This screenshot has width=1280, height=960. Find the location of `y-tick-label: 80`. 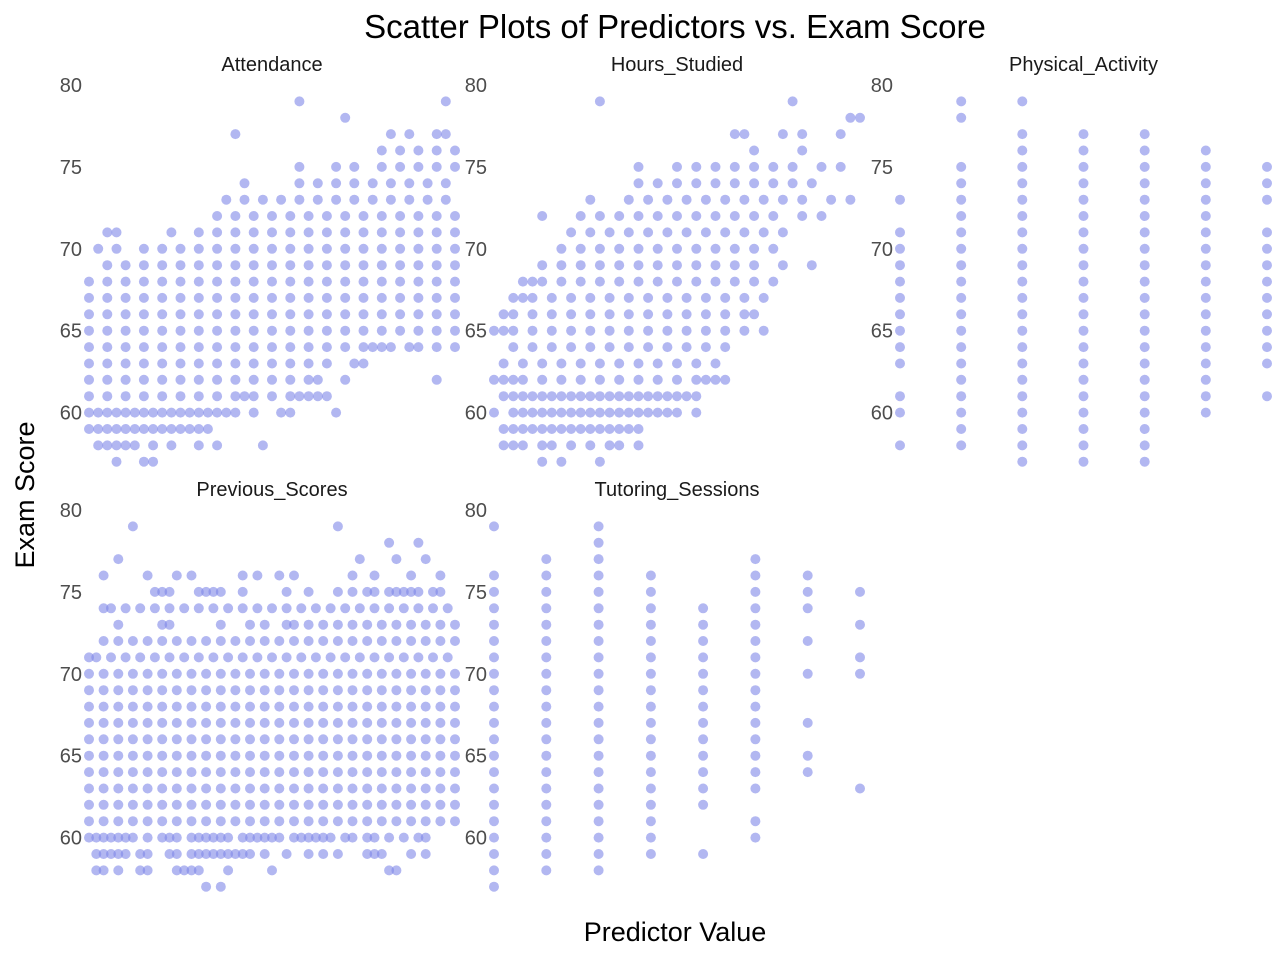

y-tick-label: 80 is located at coordinates (476, 86).